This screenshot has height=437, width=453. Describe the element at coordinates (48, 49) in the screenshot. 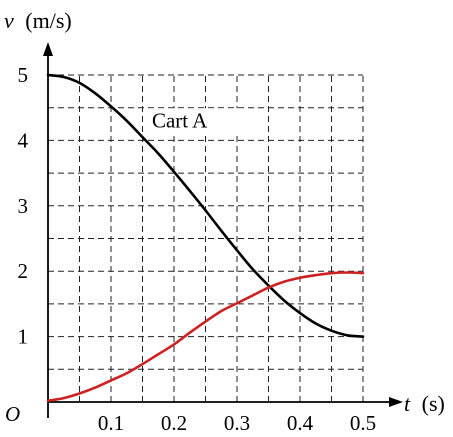

I see `y-axis-arrow-icon` at that location.